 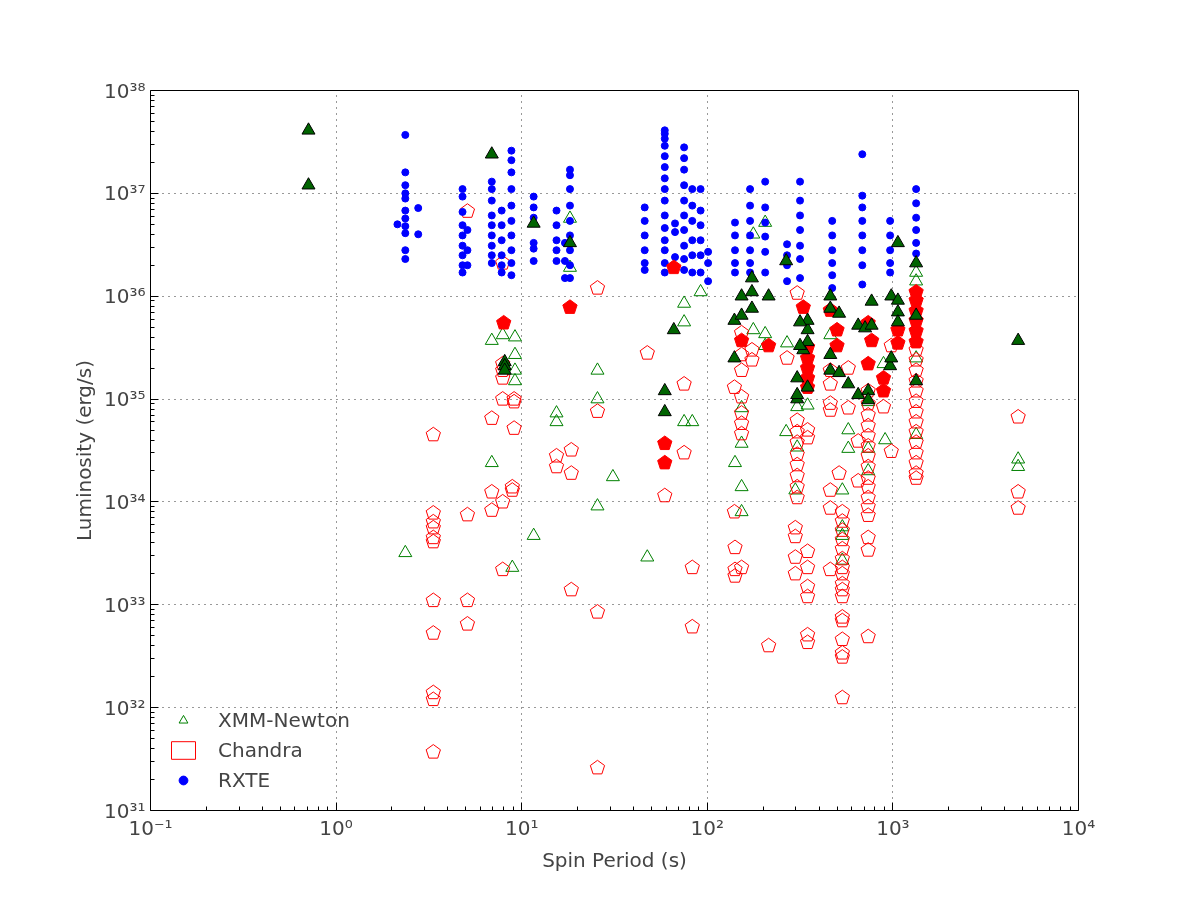 What do you see at coordinates (125, 296) in the screenshot?
I see `y-tick-label: 10³⁶` at bounding box center [125, 296].